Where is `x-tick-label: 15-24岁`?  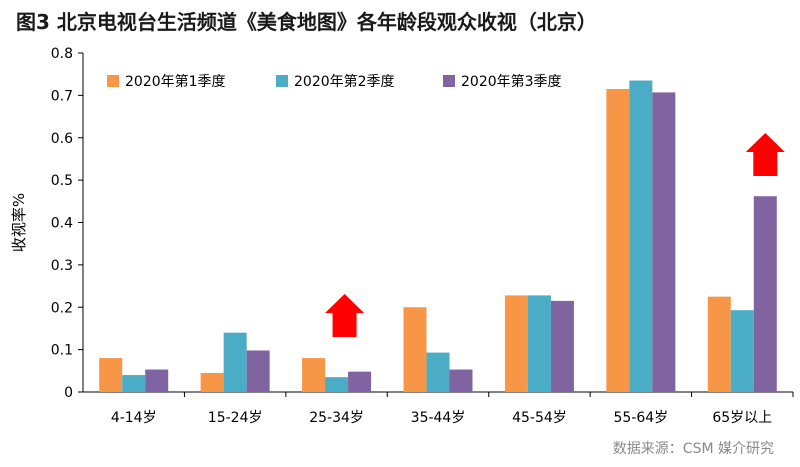
x-tick-label: 15-24岁 is located at coordinates (235, 418).